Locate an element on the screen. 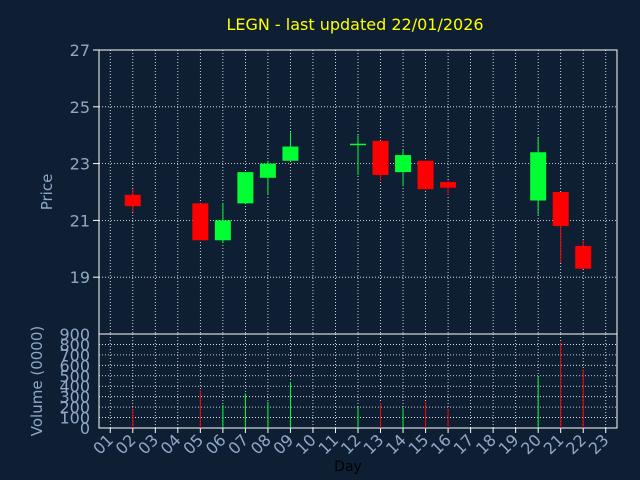 The height and width of the screenshot is (480, 640). price-tick-labels: 19 21 23 25 27 is located at coordinates (80, 164).